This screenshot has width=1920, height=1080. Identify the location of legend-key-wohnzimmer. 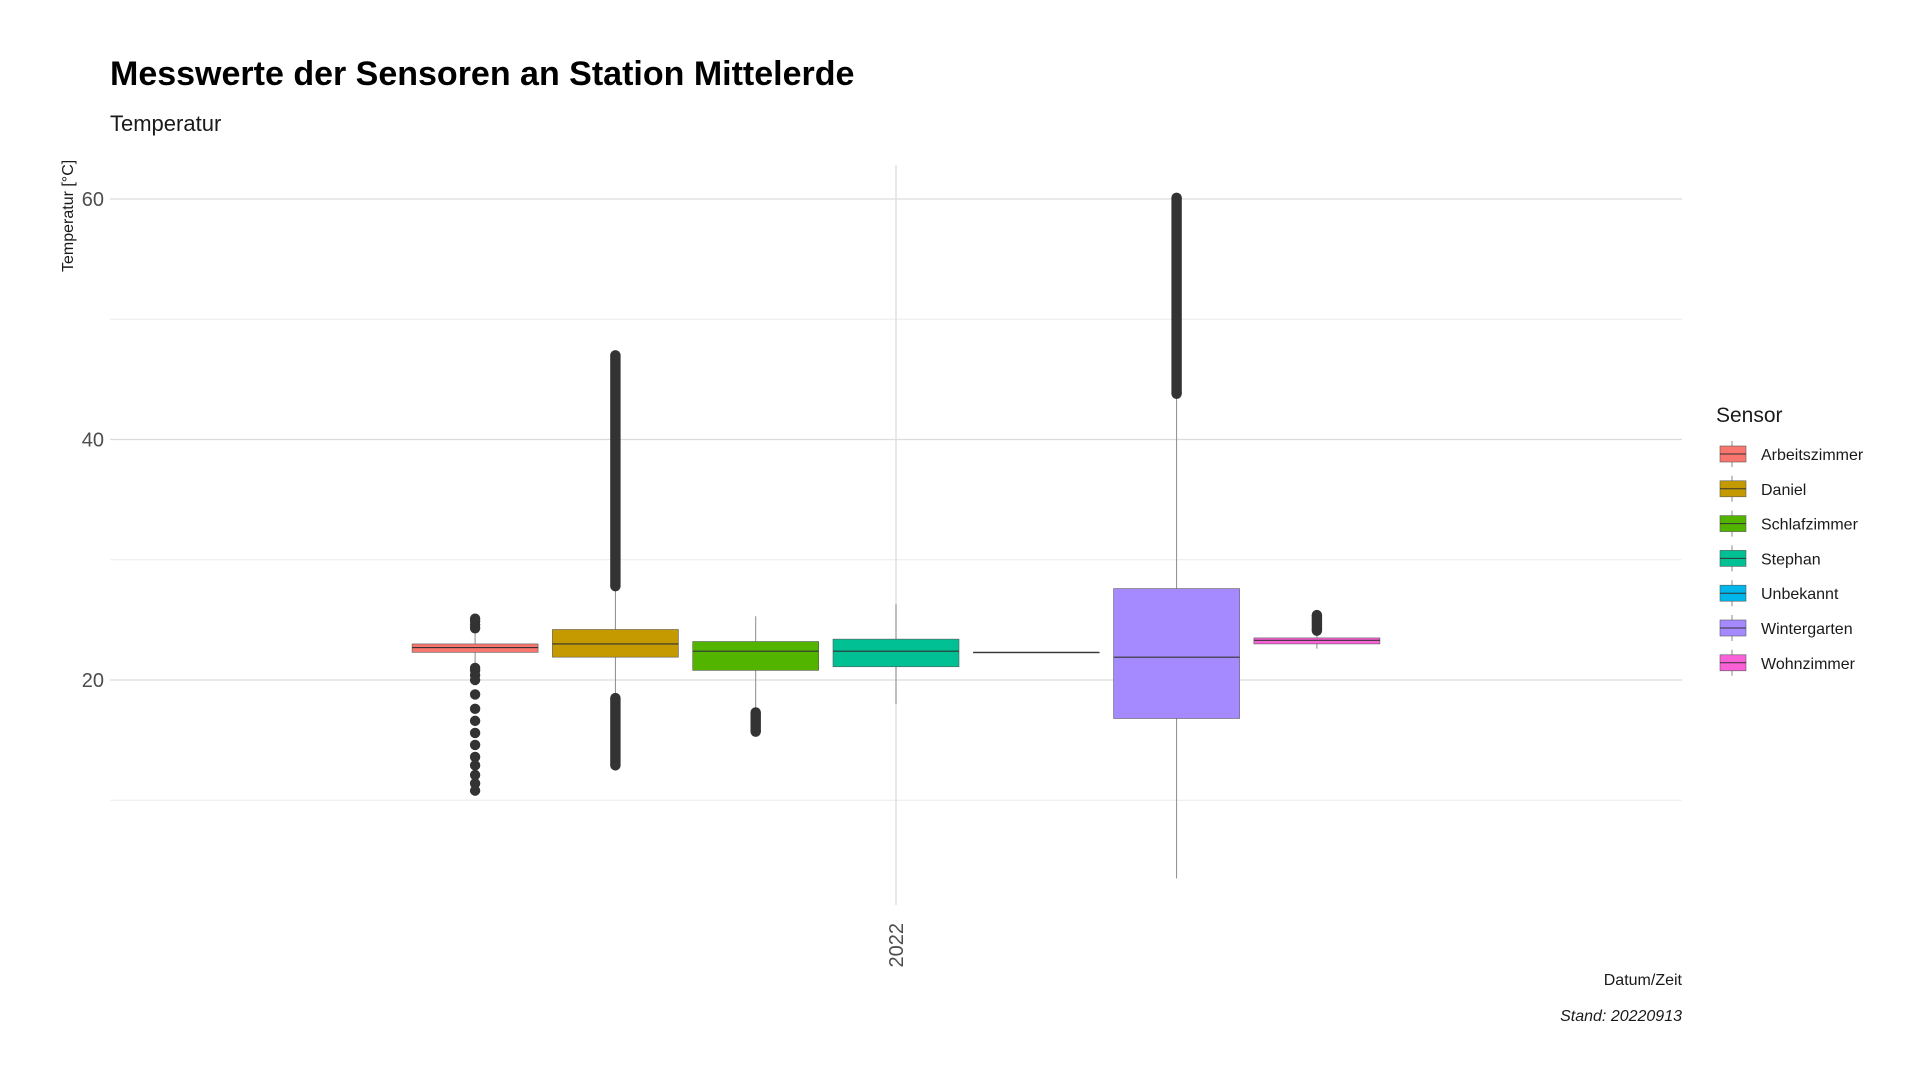
(1733, 662).